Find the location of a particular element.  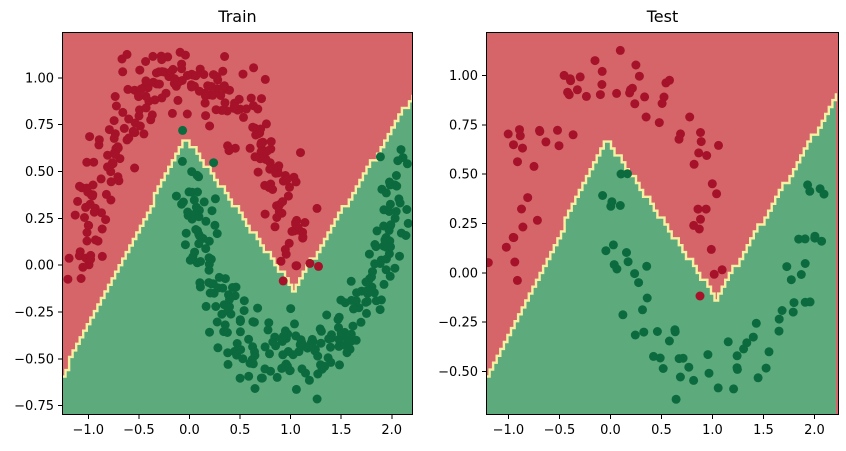

y-tick-label: 1.00 is located at coordinates (463, 76).